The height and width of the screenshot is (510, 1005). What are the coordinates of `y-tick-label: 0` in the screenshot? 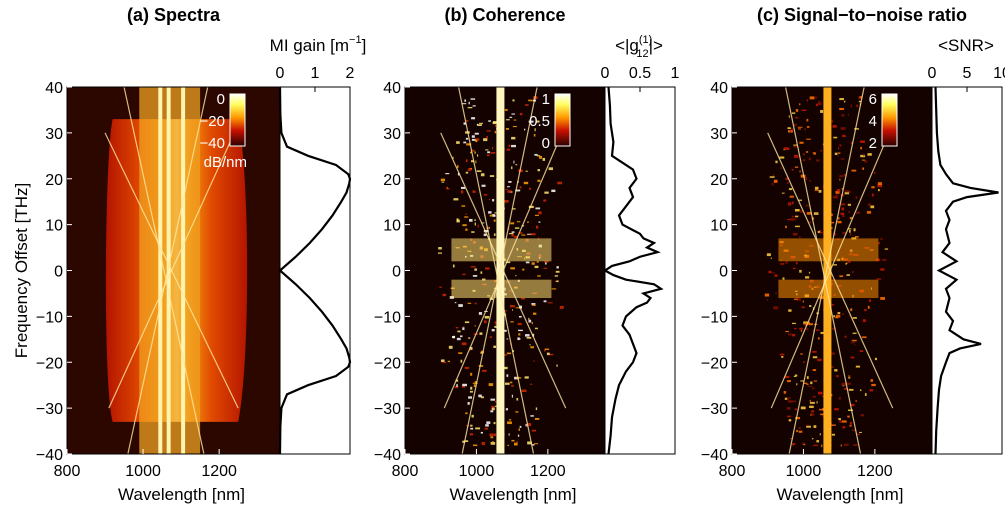 It's located at (396, 272).